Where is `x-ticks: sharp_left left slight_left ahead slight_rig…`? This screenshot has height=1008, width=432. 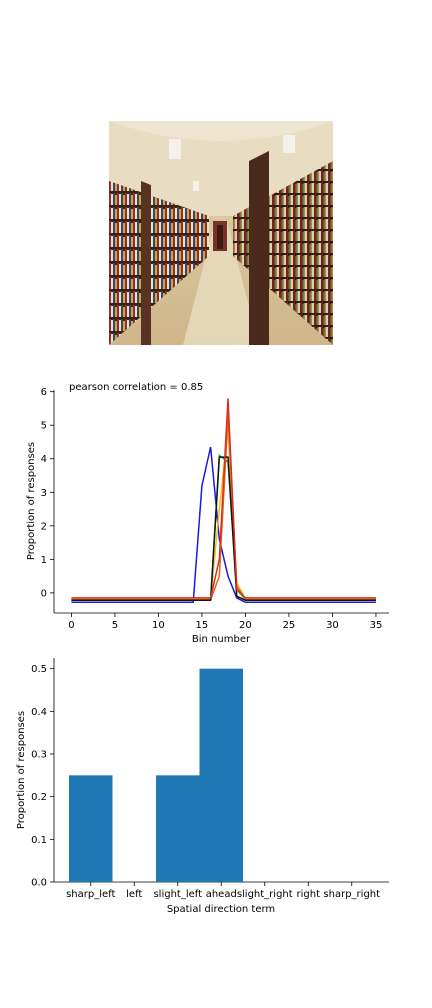 x-ticks: sharp_left left slight_left ahead slight_rig… is located at coordinates (223, 891).